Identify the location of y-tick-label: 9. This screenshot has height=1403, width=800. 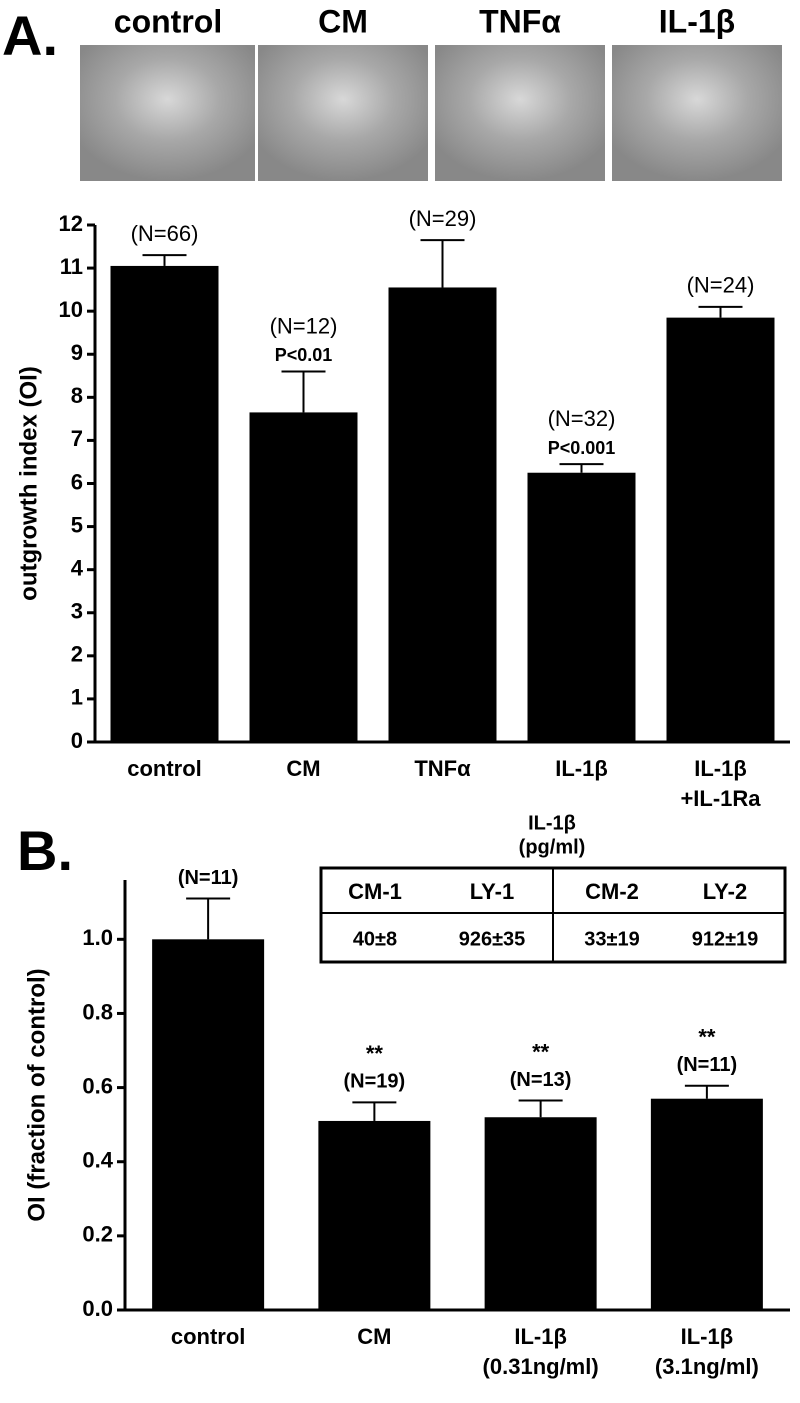
(77, 352).